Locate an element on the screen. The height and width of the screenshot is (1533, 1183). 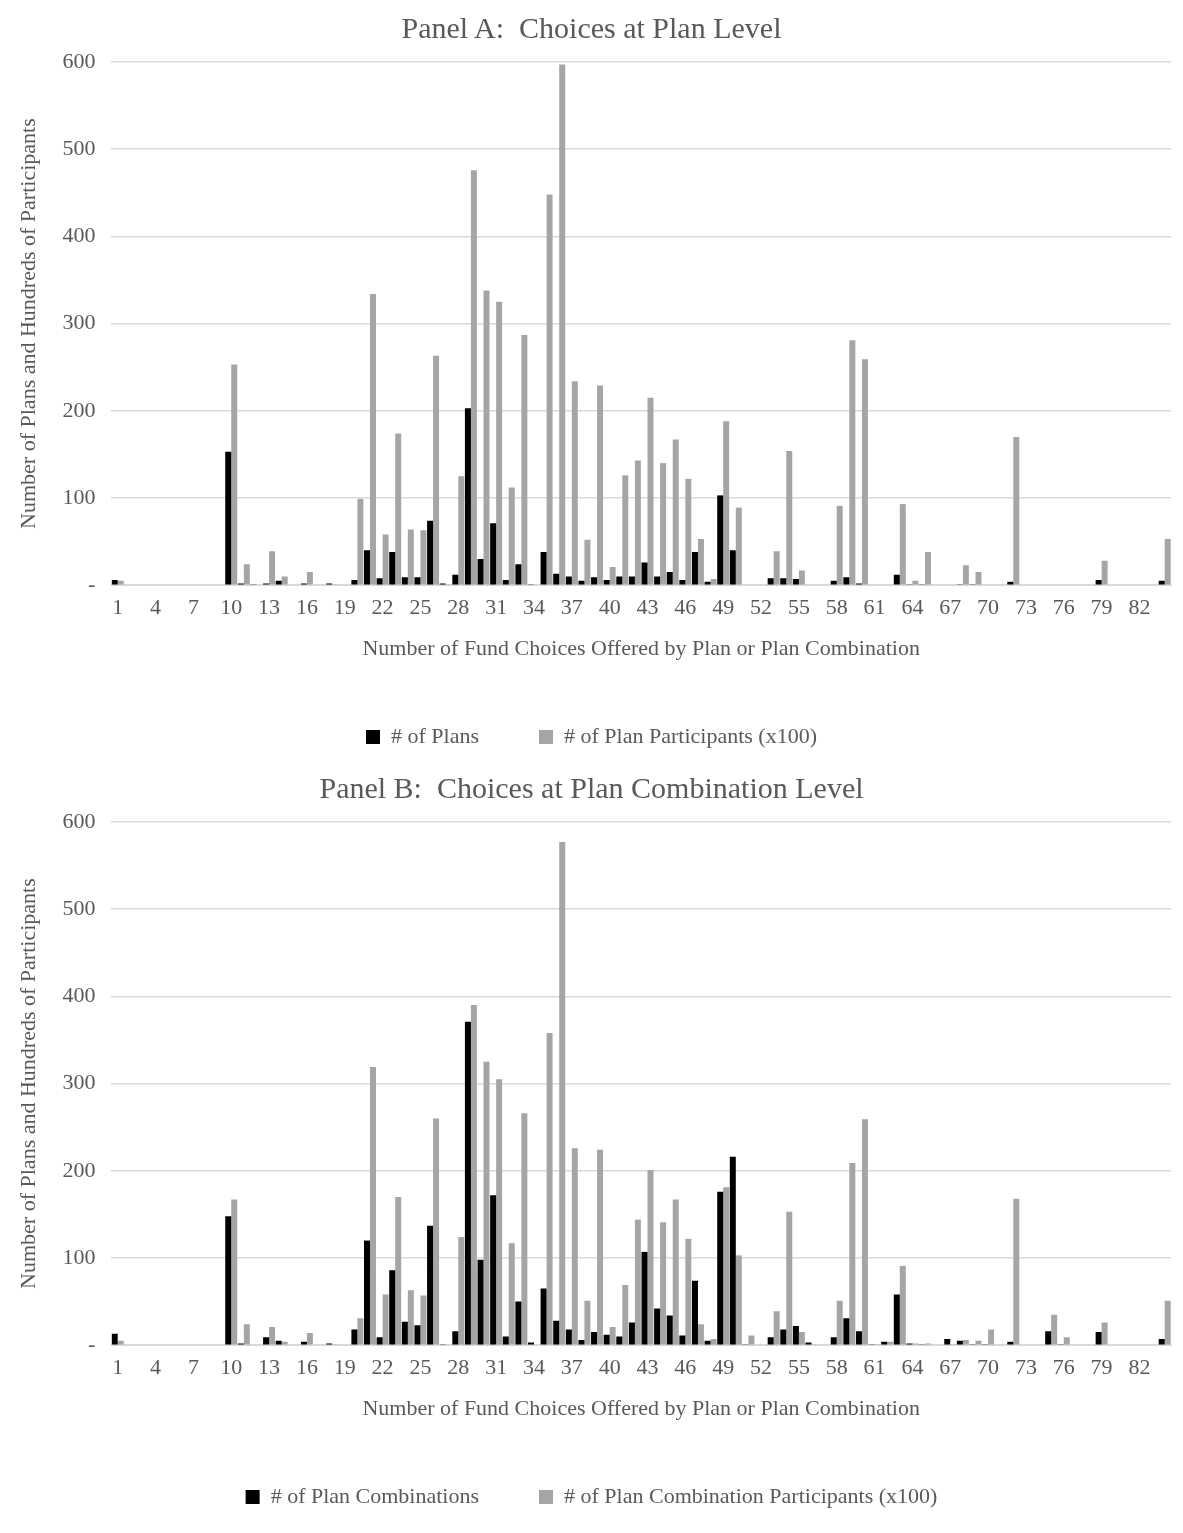
x-tick-label: 1 is located at coordinates (118, 1367).